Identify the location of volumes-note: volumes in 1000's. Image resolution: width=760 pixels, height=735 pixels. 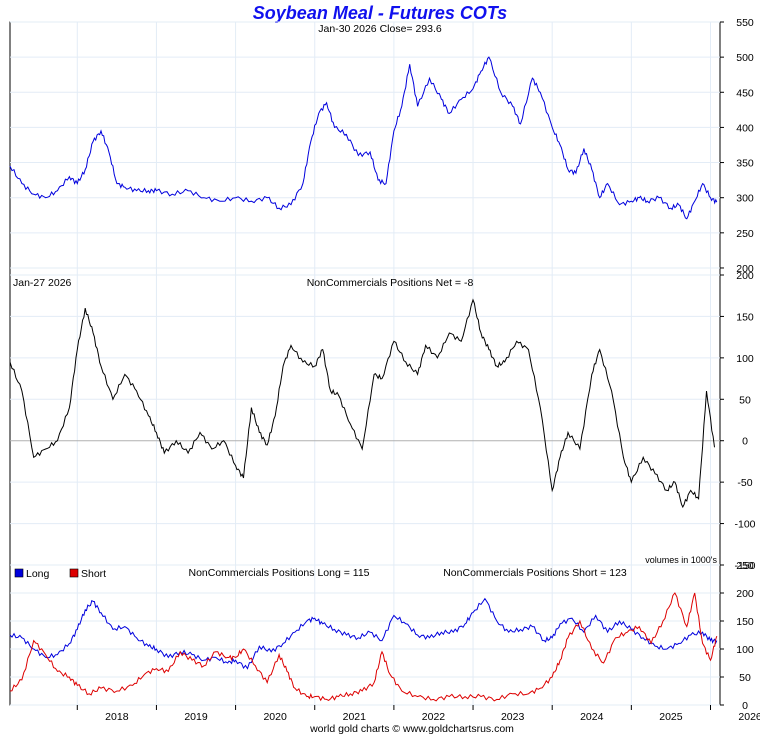
(681, 560).